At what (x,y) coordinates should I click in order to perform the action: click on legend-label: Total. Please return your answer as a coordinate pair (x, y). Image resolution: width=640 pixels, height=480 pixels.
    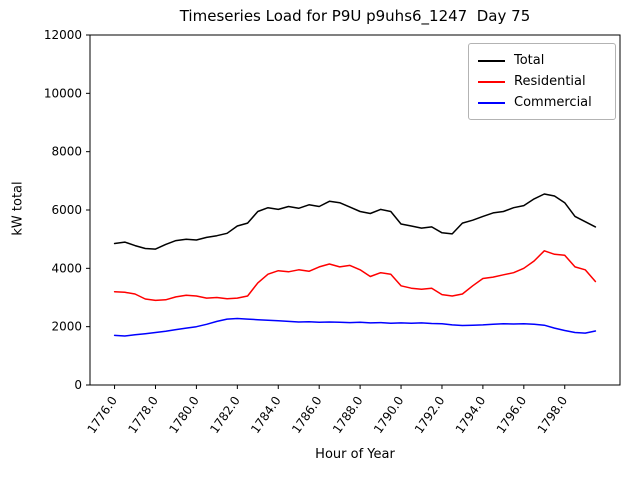
    Looking at the image, I should click on (529, 60).